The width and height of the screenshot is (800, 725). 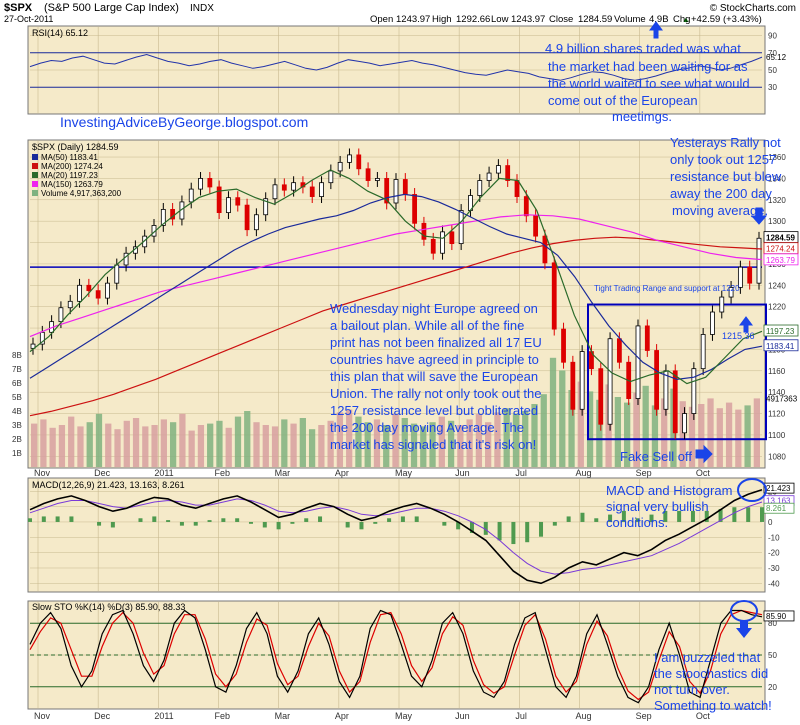 What do you see at coordinates (17, 425) in the screenshot?
I see `volume-y-tick: 3B` at bounding box center [17, 425].